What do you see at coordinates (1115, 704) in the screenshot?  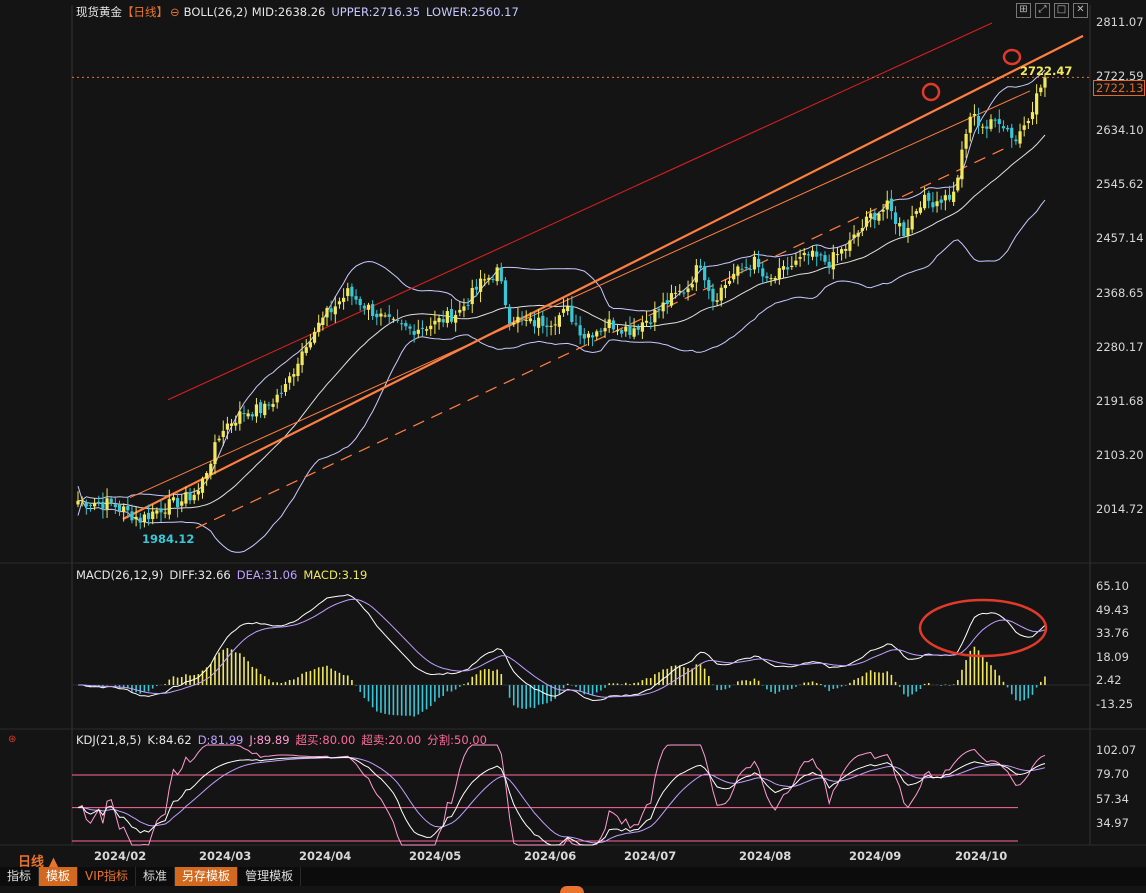 I see `macd-tick-label: -13.25` at bounding box center [1115, 704].